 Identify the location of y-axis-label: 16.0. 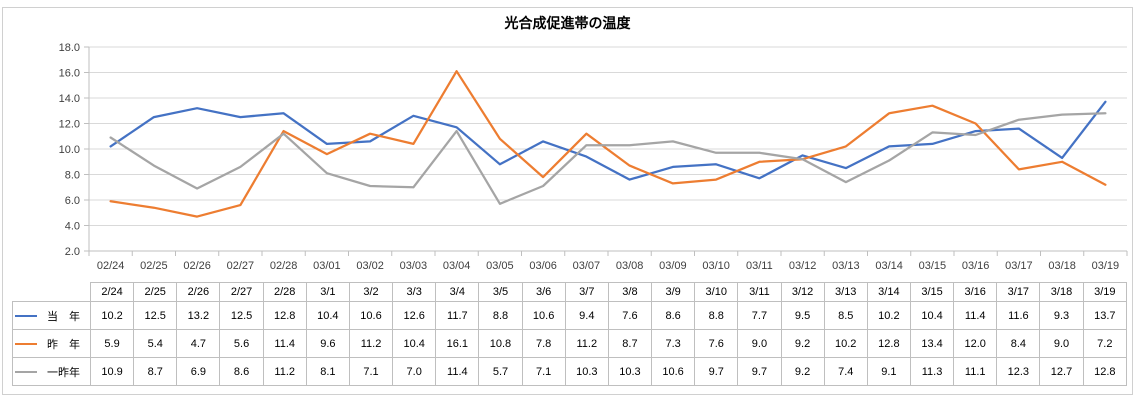
(69, 74).